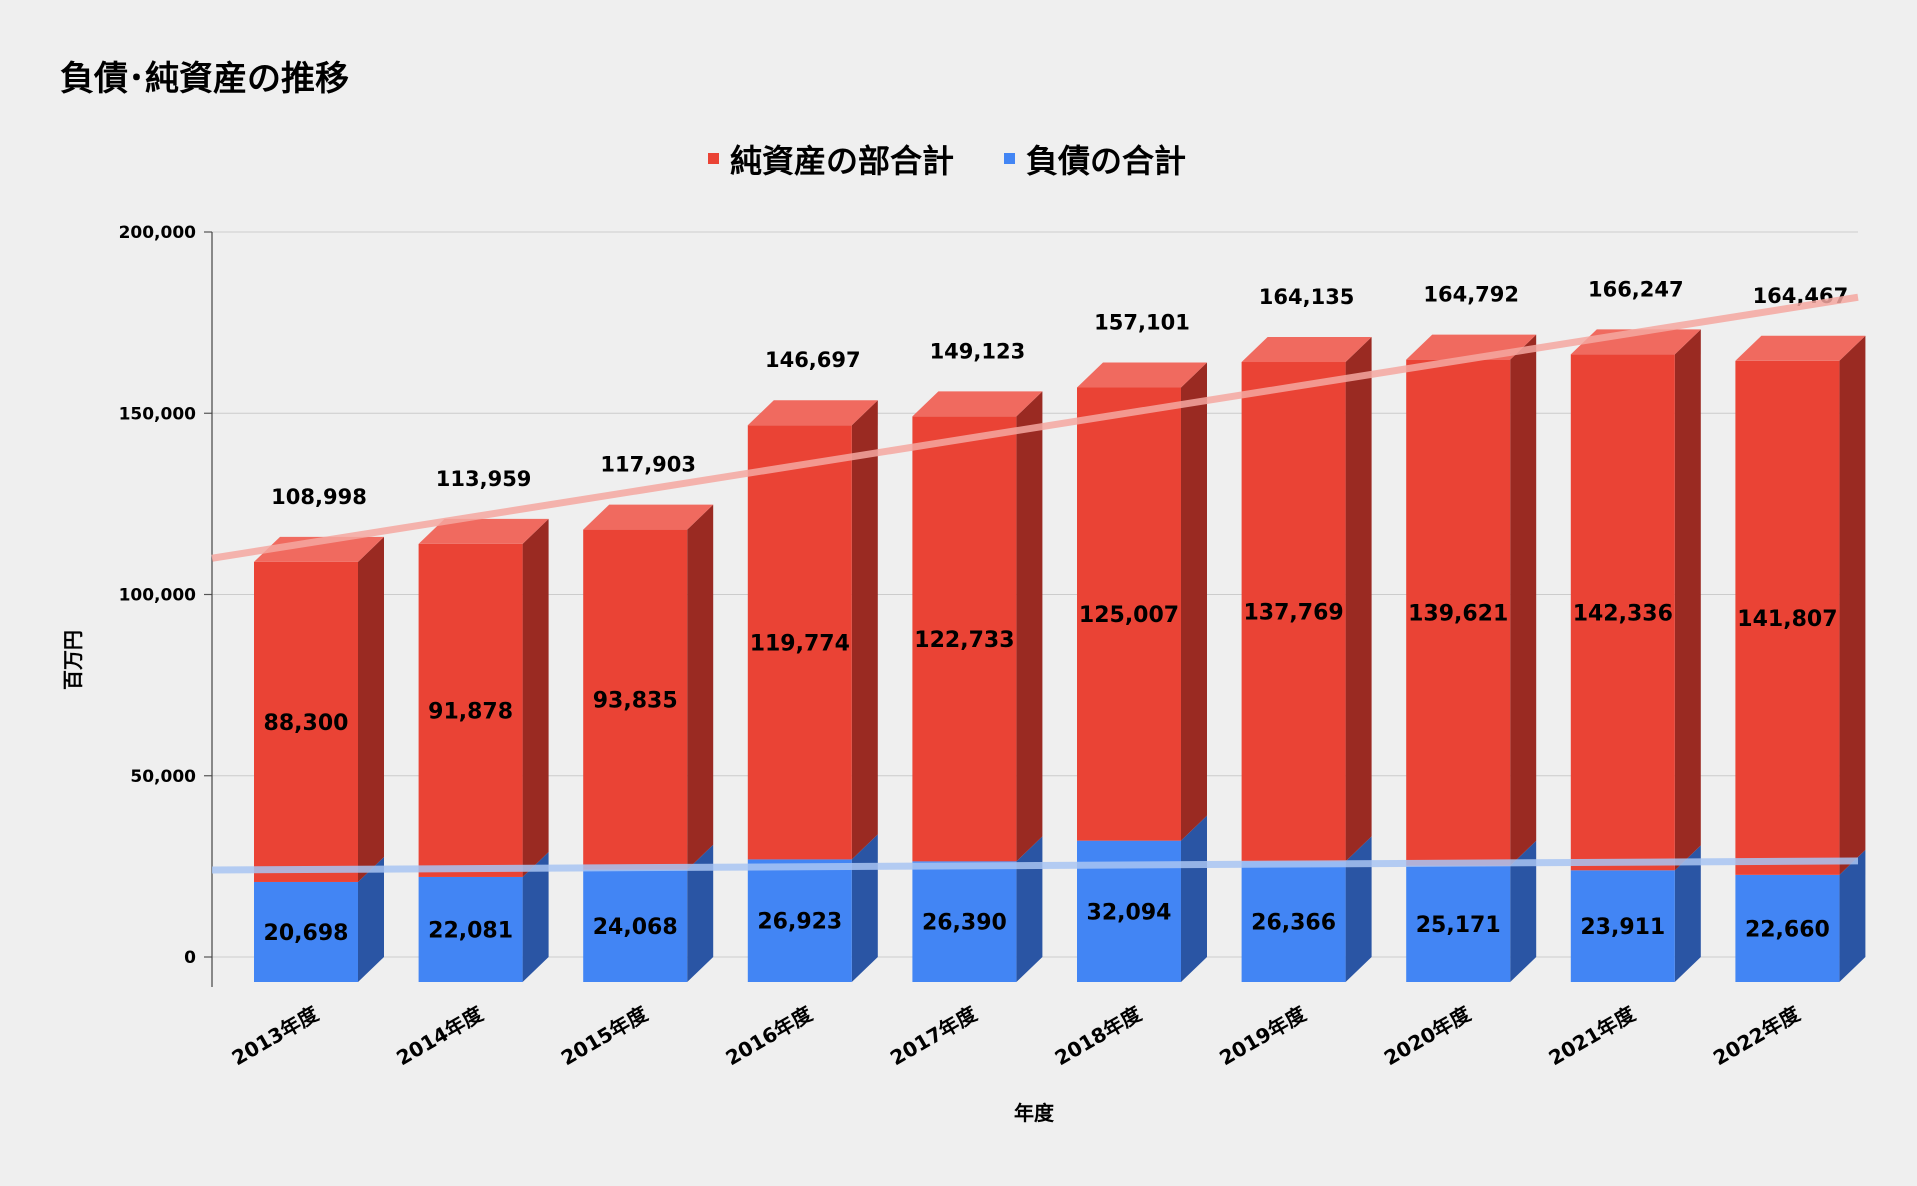 The height and width of the screenshot is (1186, 1917). What do you see at coordinates (73, 660) in the screenshot?
I see `y-axis-title: 百万円` at bounding box center [73, 660].